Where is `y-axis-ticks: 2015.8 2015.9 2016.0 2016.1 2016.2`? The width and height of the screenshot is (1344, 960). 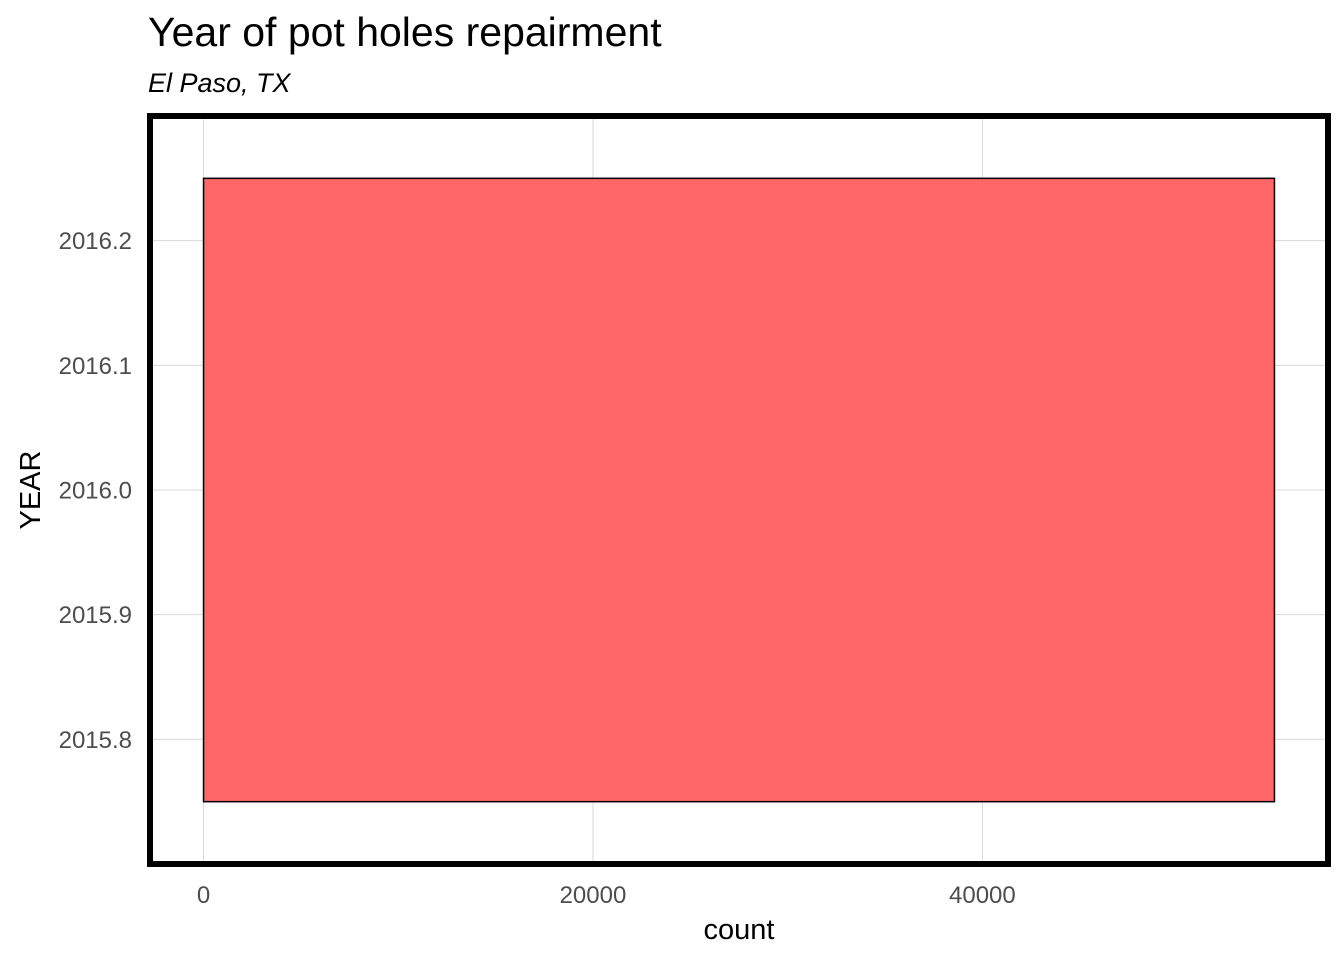 y-axis-ticks: 2015.8 2015.9 2016.0 2016.1 2016.2 is located at coordinates (95, 491).